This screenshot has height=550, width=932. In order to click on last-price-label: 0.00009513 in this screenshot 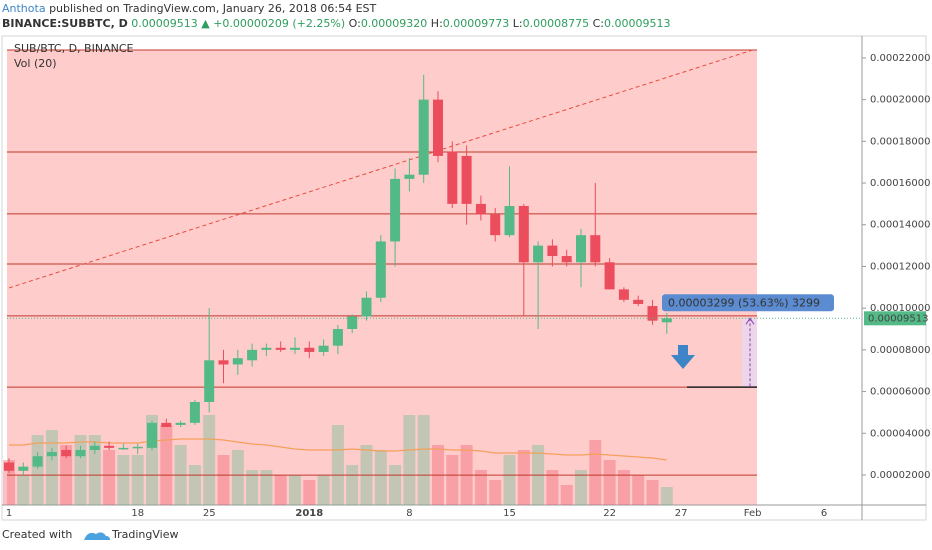, I will do `click(898, 318)`.